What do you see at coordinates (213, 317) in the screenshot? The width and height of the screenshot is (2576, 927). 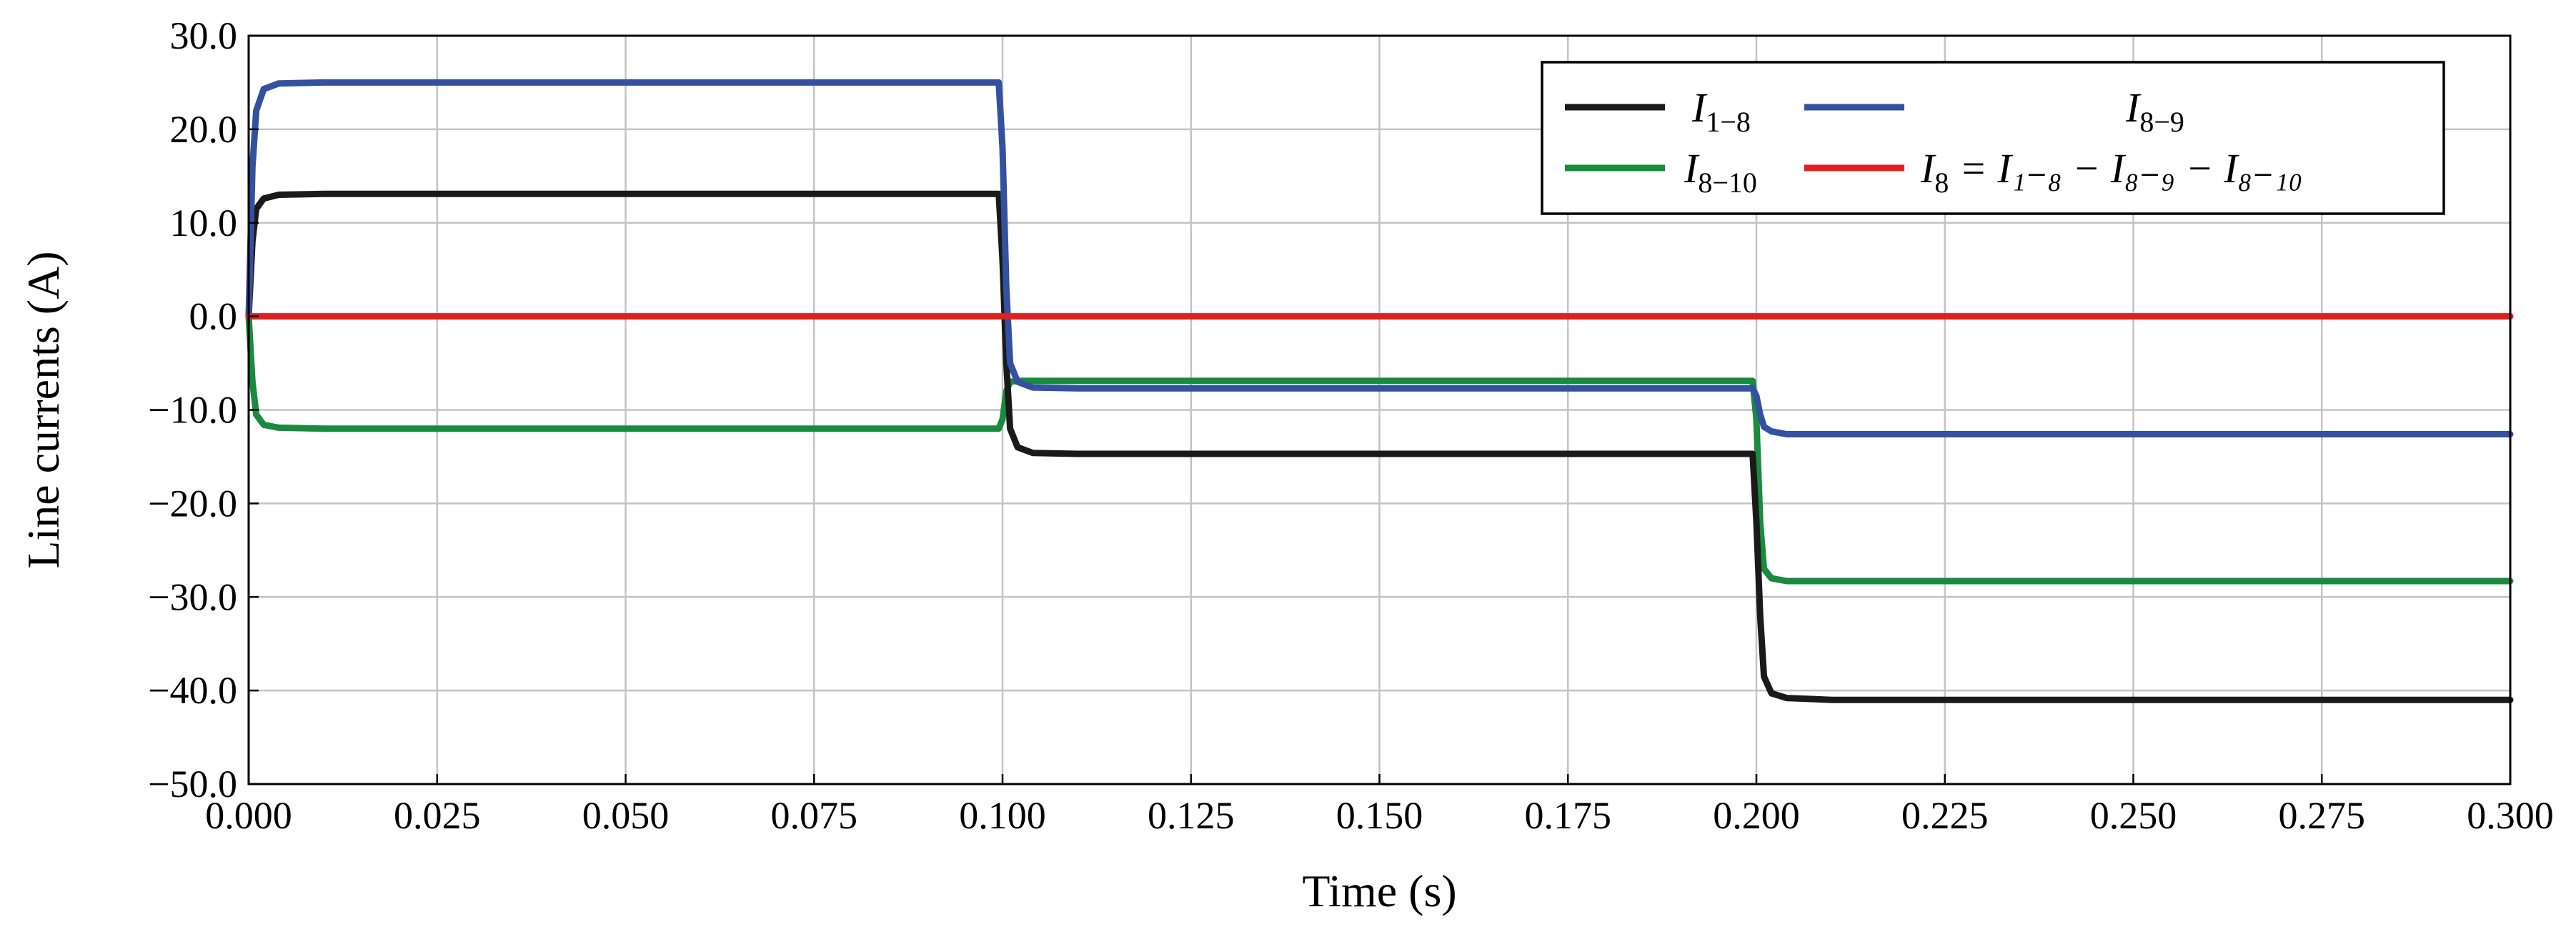 I see `y-tick-label: 0.0` at bounding box center [213, 317].